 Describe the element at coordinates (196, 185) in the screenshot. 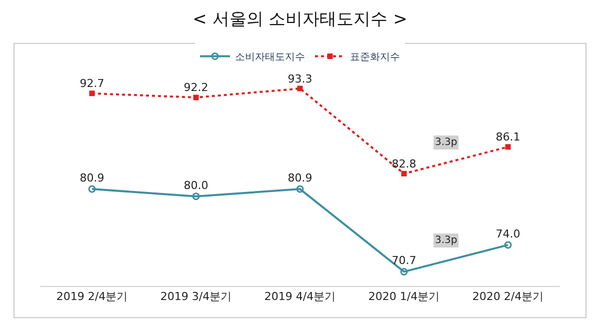

I see `data-label: 80.0` at that location.